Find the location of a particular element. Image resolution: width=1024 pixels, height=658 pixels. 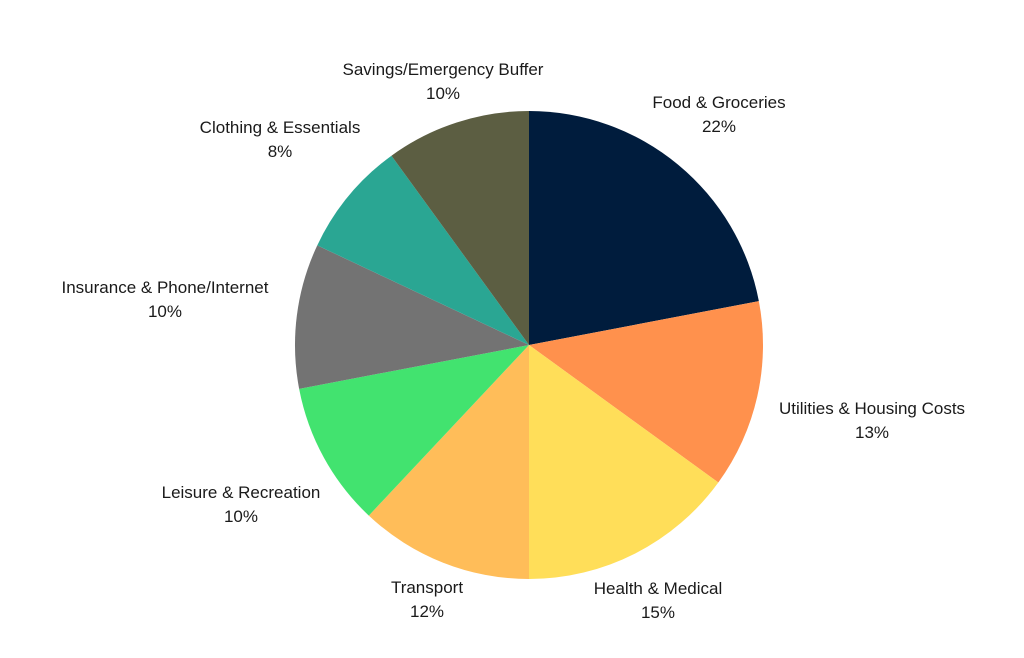

slice-label-value: 12% is located at coordinates (427, 611).